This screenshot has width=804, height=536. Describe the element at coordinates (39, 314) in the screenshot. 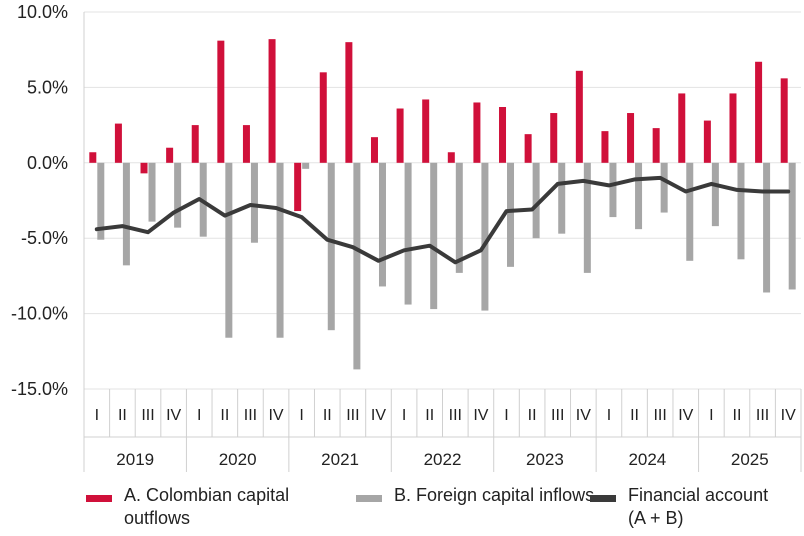

I see `y-tick-label: -10.0%` at that location.